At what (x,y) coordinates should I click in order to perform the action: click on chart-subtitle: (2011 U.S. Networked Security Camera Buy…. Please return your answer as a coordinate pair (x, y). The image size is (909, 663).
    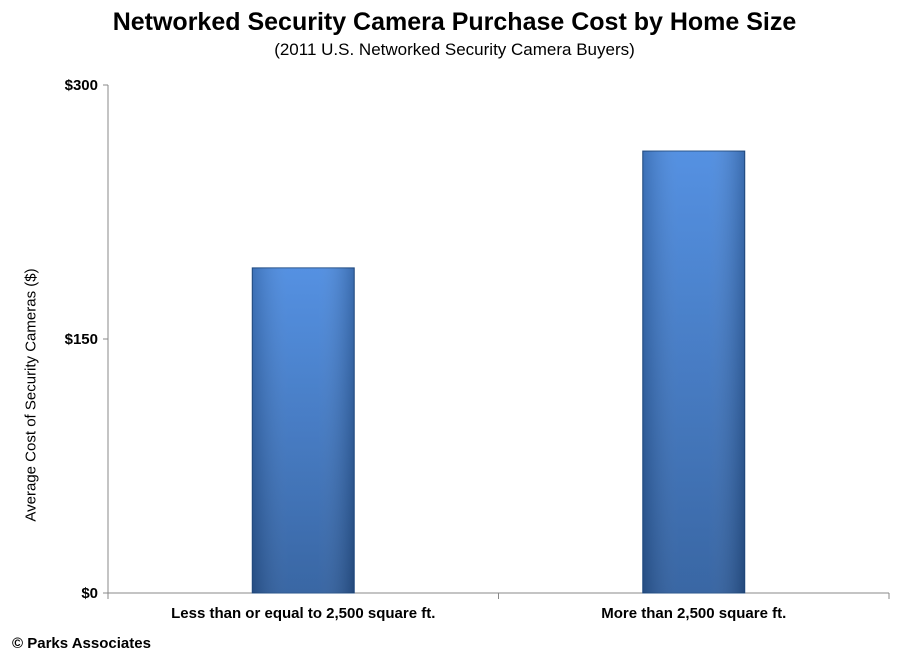
    Looking at the image, I should click on (454, 49).